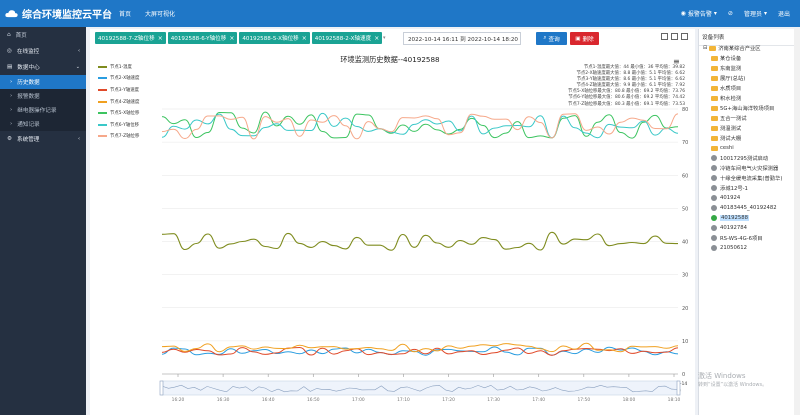 The image size is (800, 415). Describe the element at coordinates (43, 110) in the screenshot. I see `sidebar-sub-relay: › 继电器操作记录` at that location.